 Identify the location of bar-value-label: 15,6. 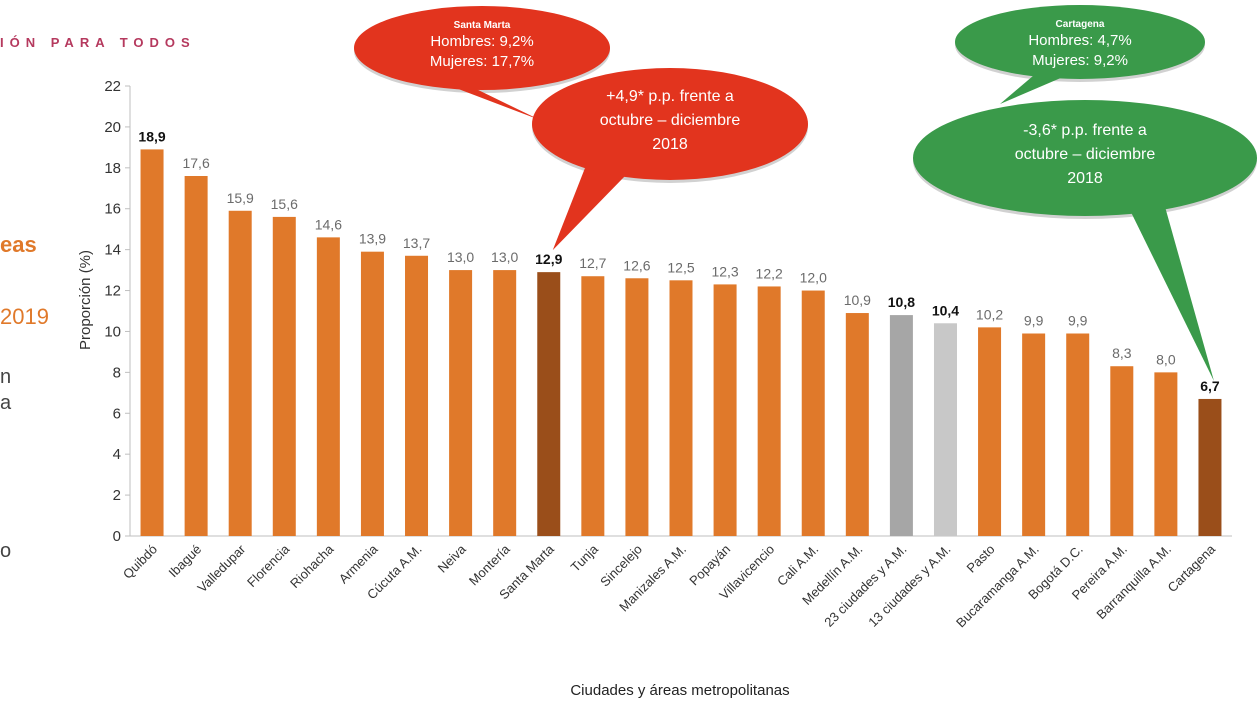
(284, 204).